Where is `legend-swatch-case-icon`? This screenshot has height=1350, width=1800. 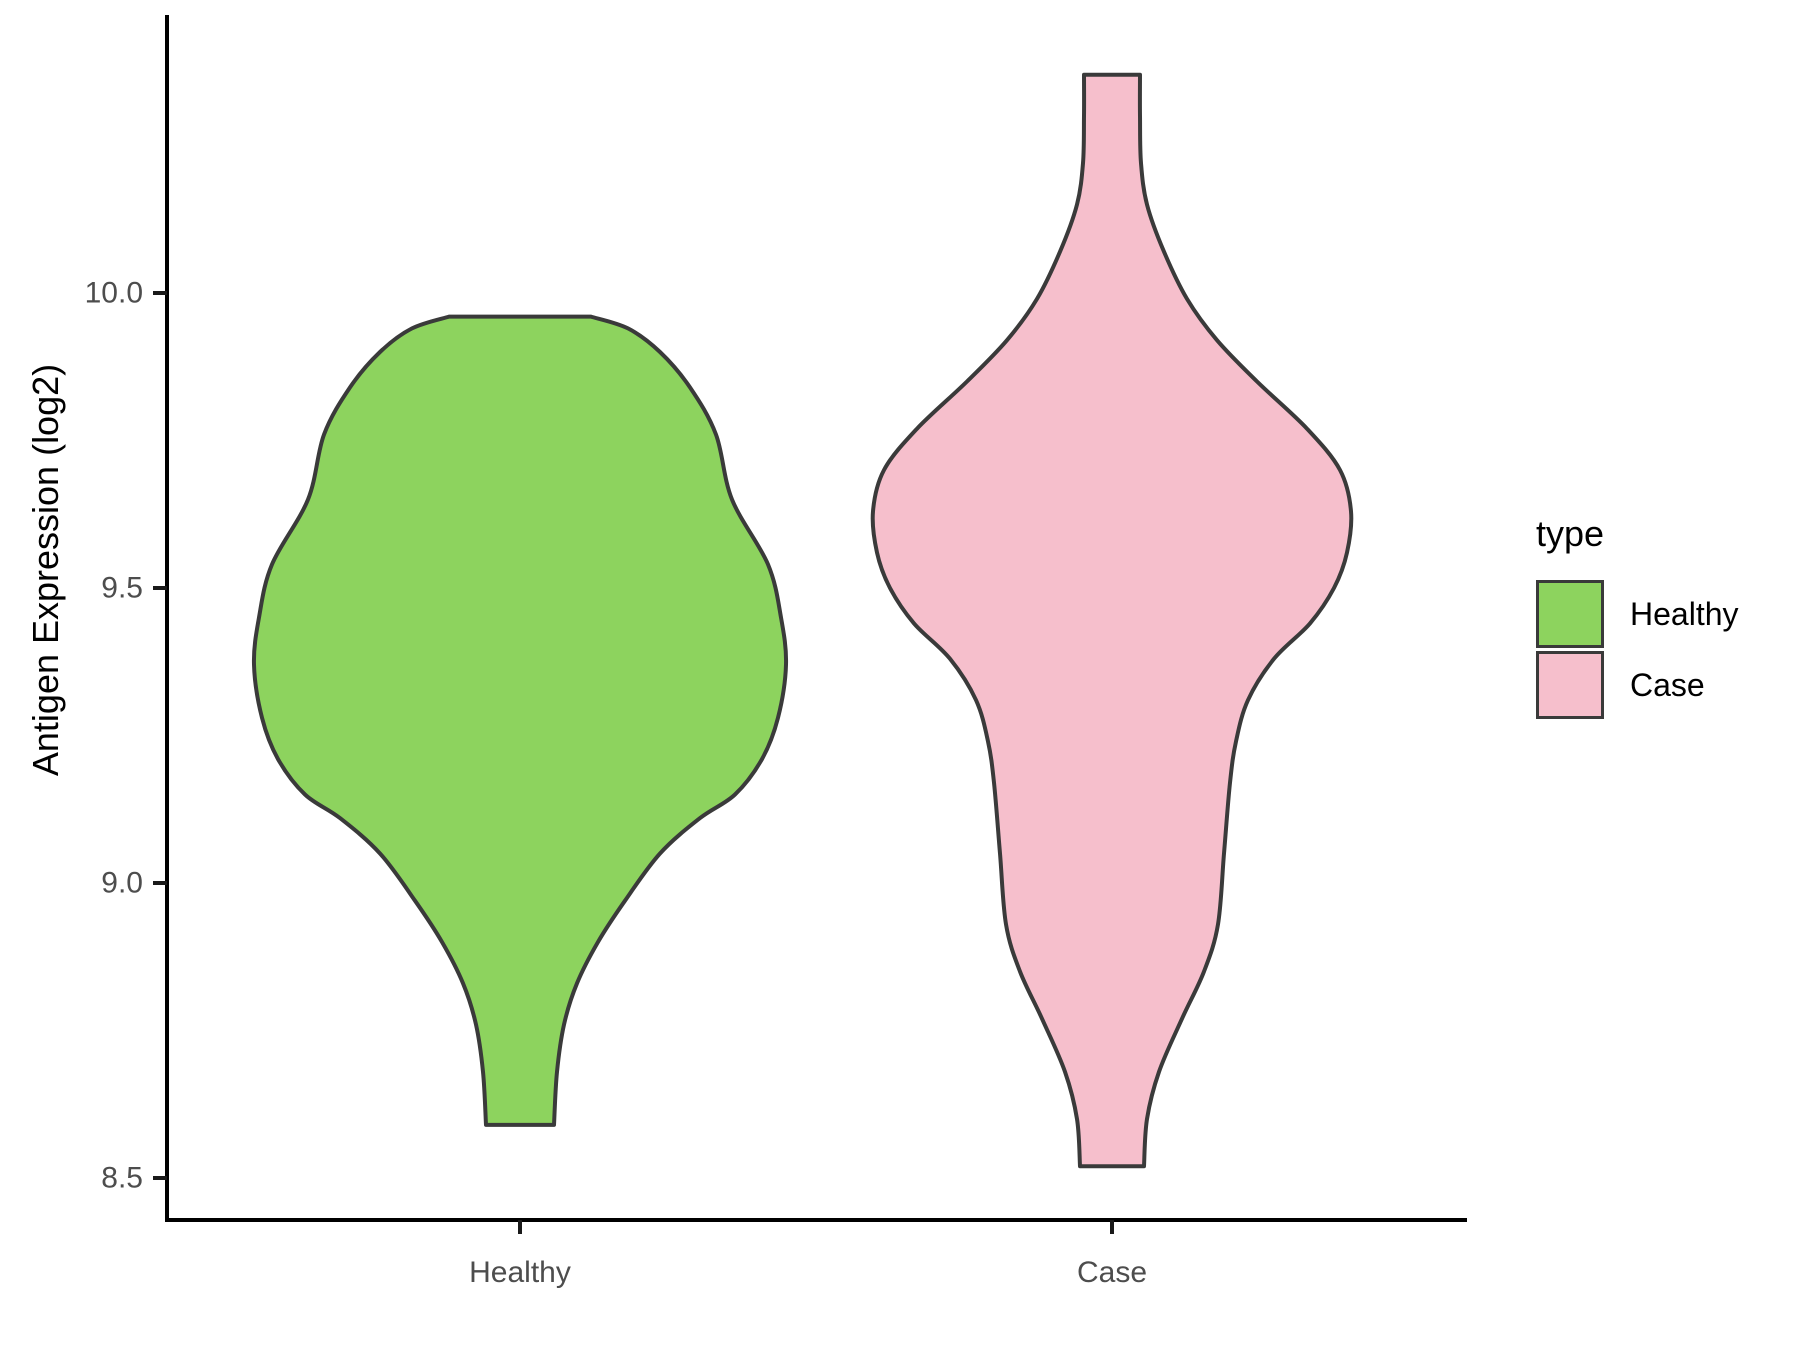 legend-swatch-case-icon is located at coordinates (1570, 685).